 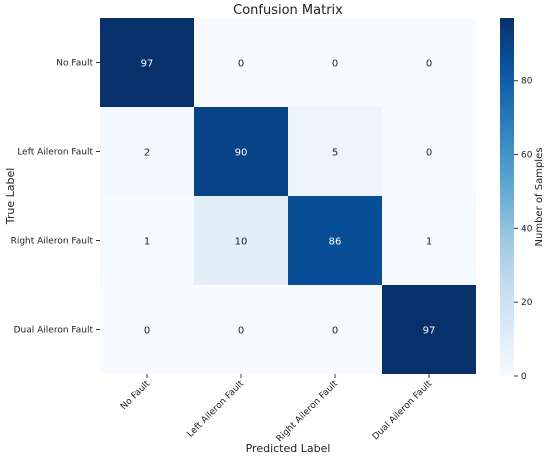 What do you see at coordinates (288, 448) in the screenshot?
I see `x-axis-label: Predicted Label` at bounding box center [288, 448].